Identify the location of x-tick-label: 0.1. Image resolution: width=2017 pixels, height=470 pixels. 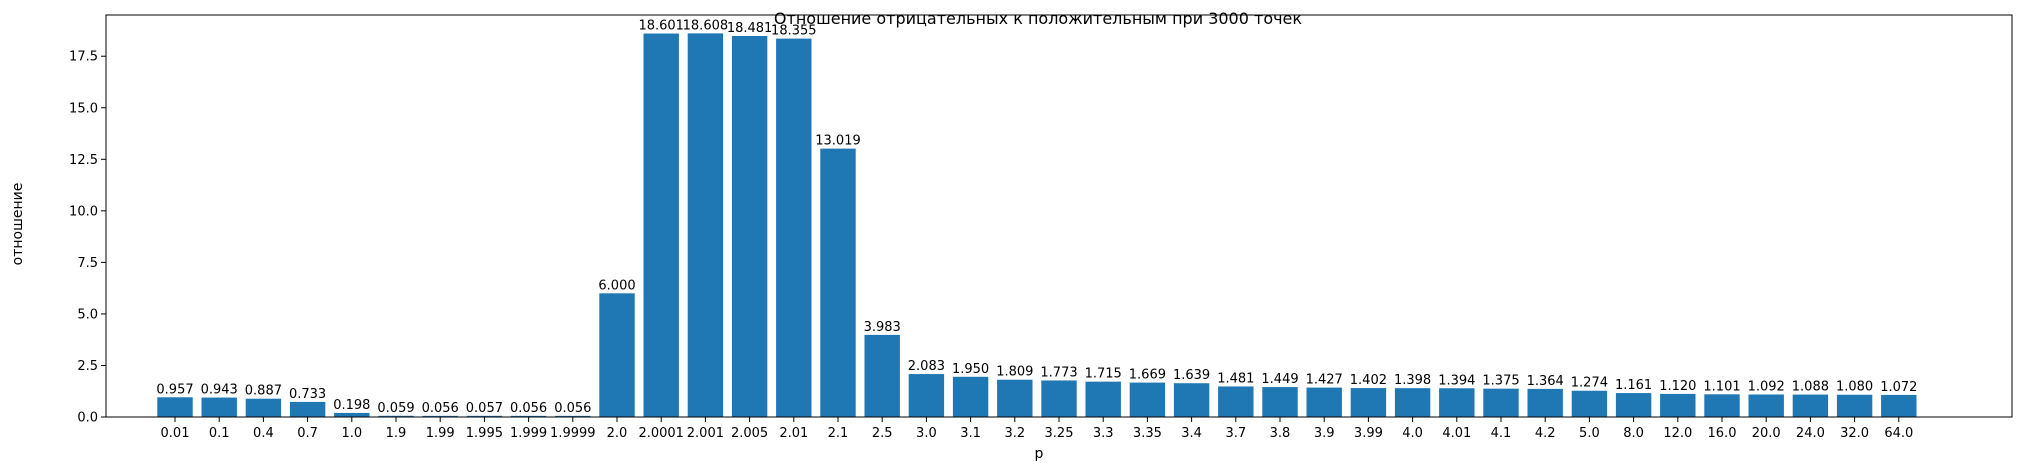
(219, 433).